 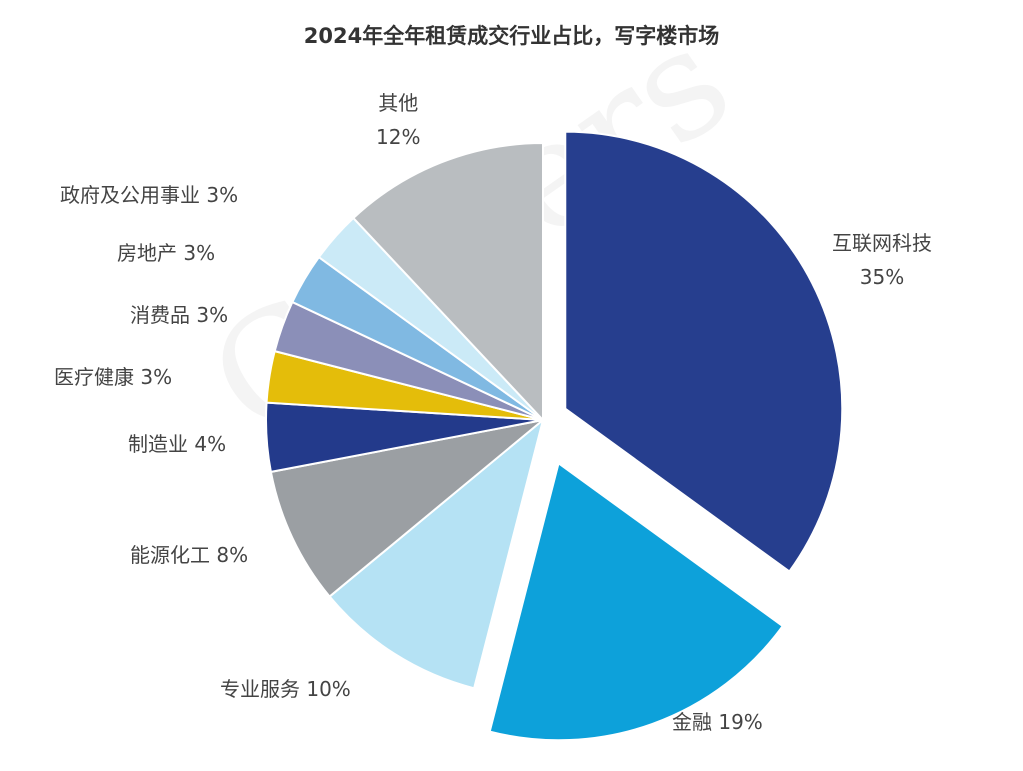 I want to click on slice-label-name: 医疗健康, so click(x=94, y=377).